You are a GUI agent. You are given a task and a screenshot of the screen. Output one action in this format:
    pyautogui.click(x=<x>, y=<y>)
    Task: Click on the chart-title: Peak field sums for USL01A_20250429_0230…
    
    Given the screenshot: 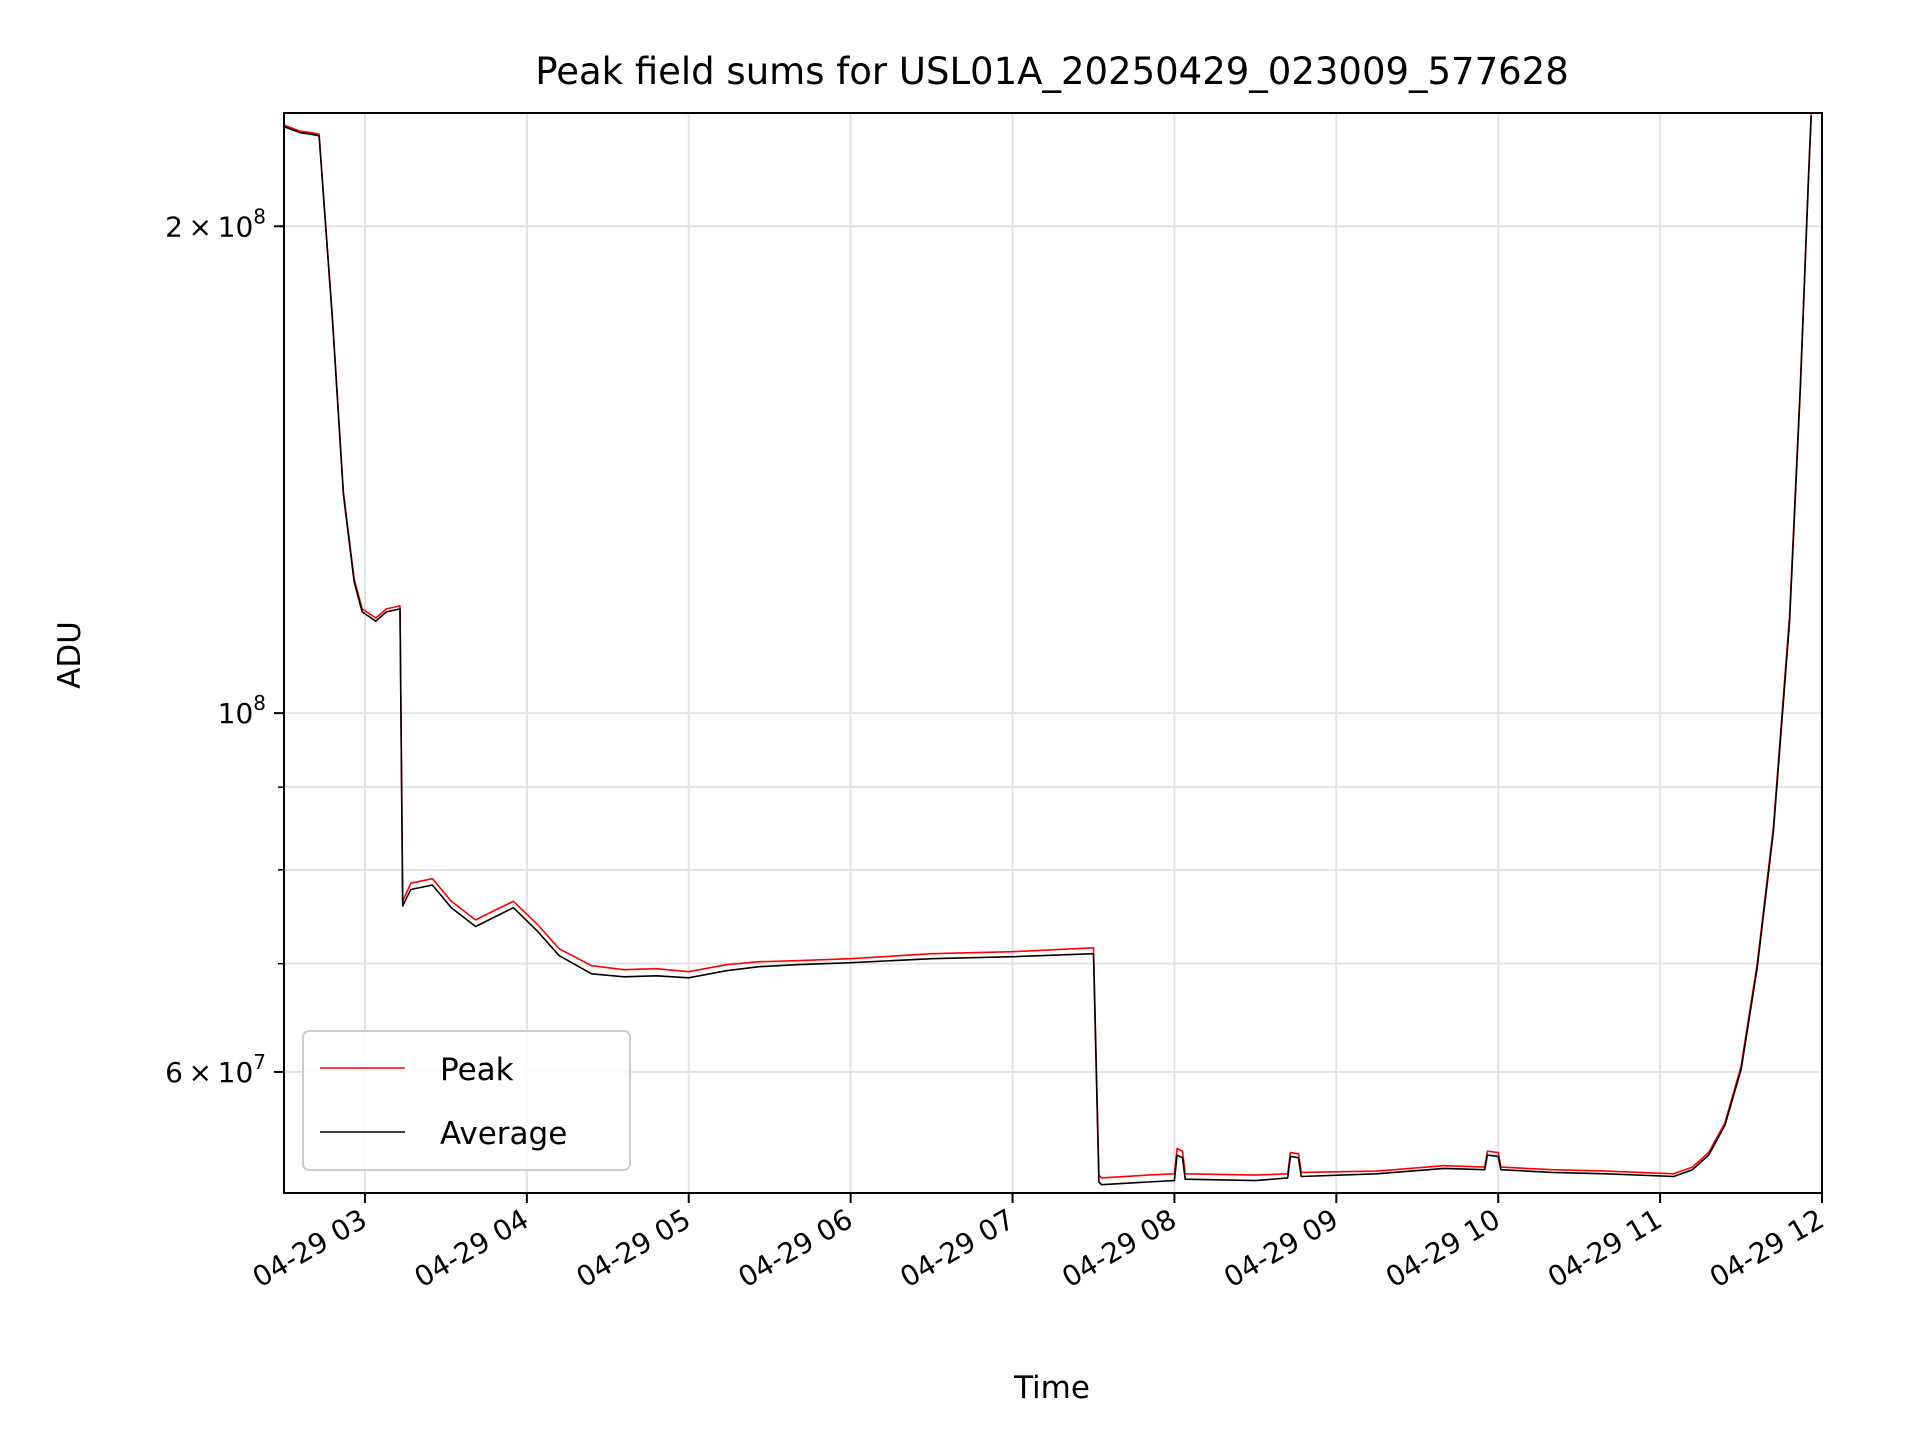 What is the action you would take?
    pyautogui.click(x=1052, y=71)
    